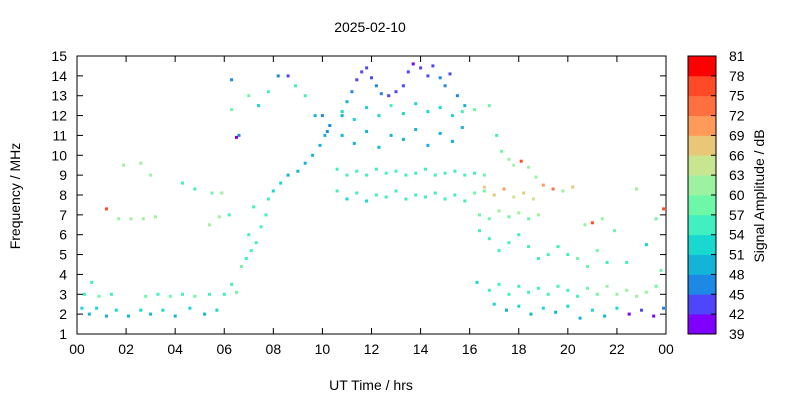 The width and height of the screenshot is (800, 400). What do you see at coordinates (737, 274) in the screenshot?
I see `colorbar-tick-label: 48` at bounding box center [737, 274].